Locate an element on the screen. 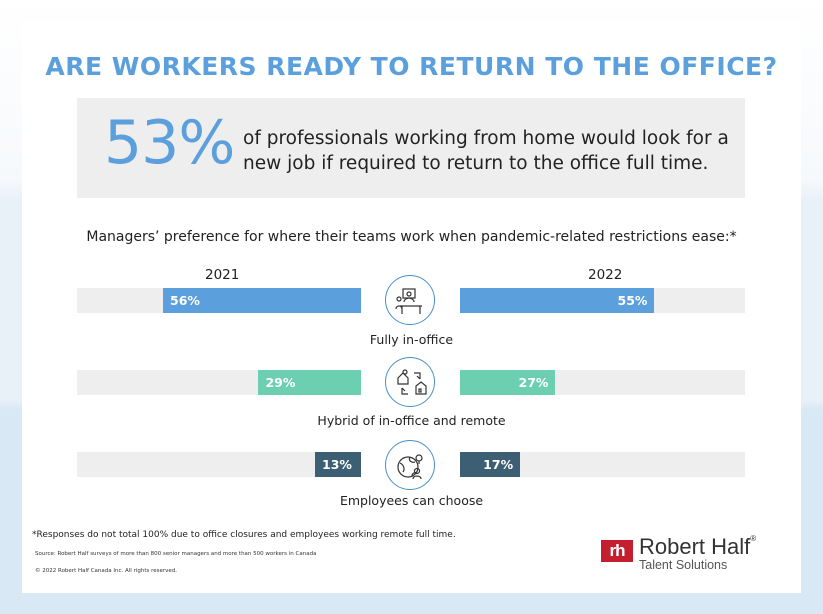 Image resolution: width=823 pixels, height=614 pixels. bar-label-2021-2: 13% is located at coordinates (337, 464).